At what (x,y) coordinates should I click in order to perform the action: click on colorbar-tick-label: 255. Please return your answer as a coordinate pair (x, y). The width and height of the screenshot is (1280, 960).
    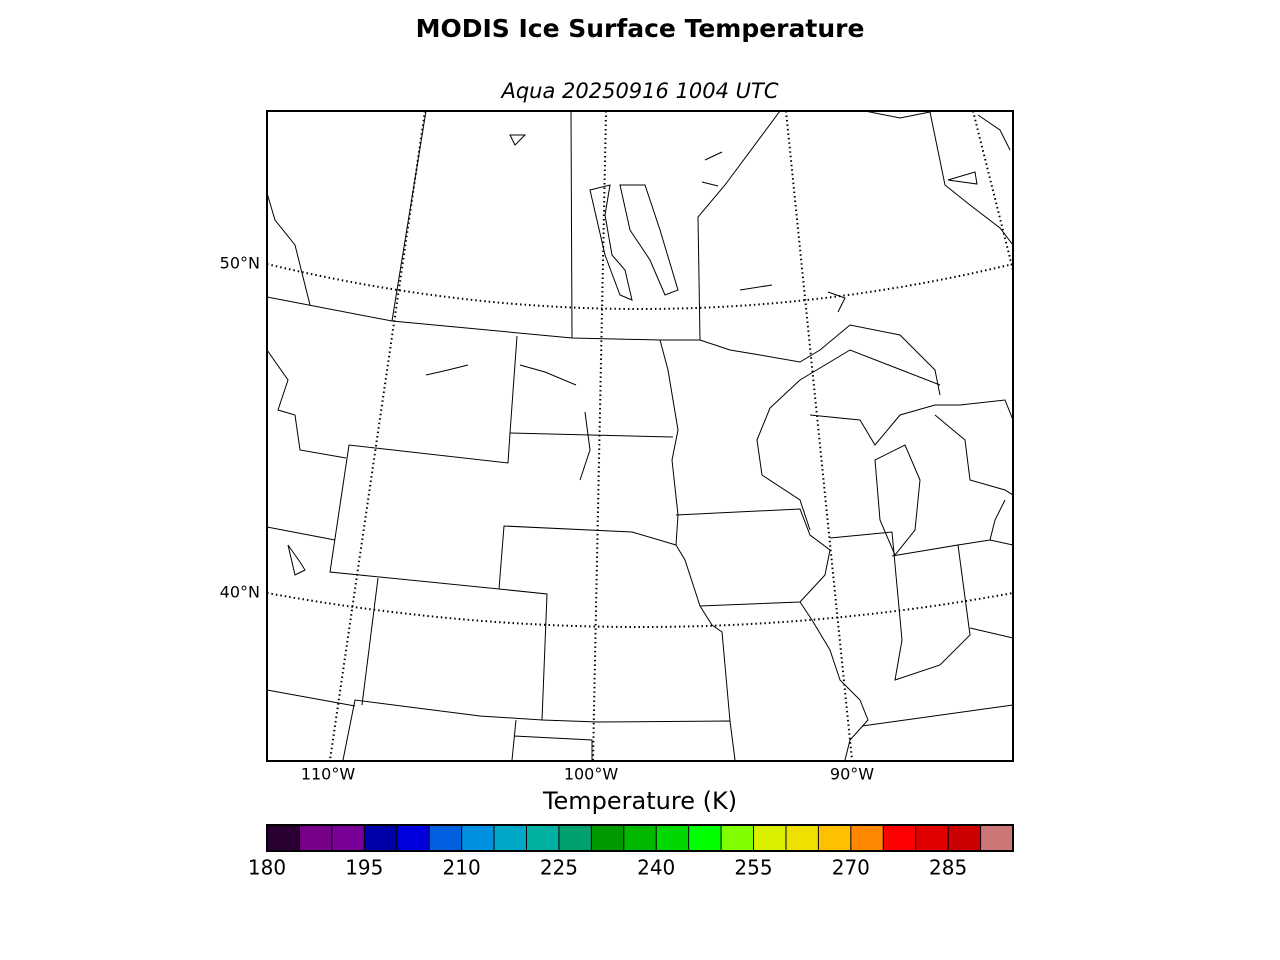
    Looking at the image, I should click on (753, 868).